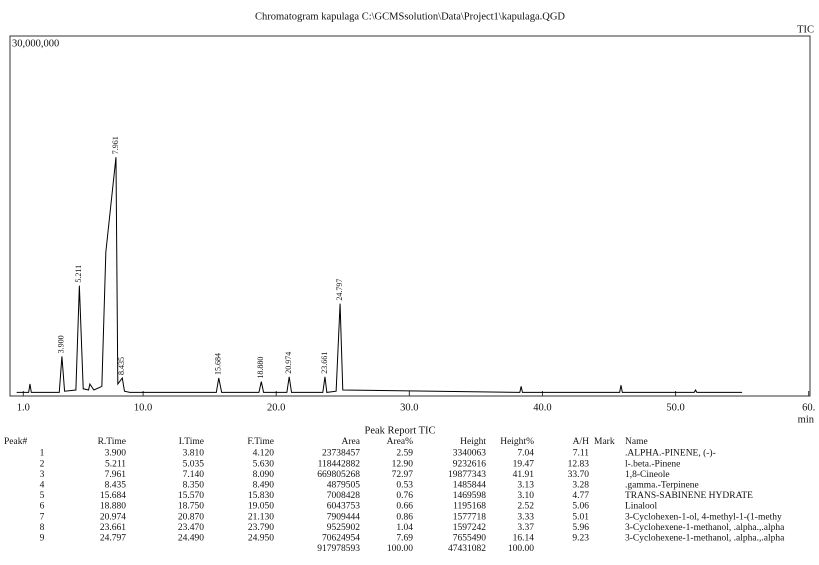 This screenshot has width=819, height=565. I want to click on y-tick-label: 30,000,000, so click(35, 43).